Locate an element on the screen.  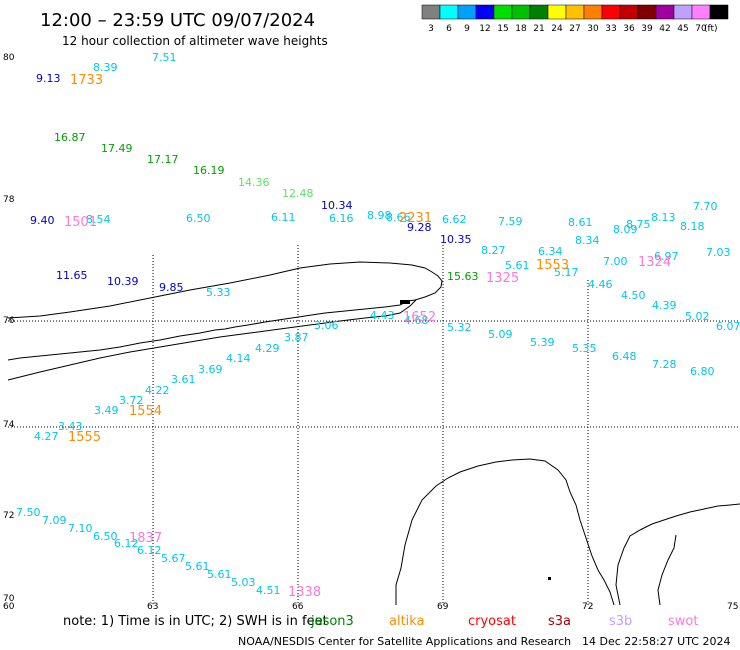
wave-height-value: 3.69 is located at coordinates (210, 369).